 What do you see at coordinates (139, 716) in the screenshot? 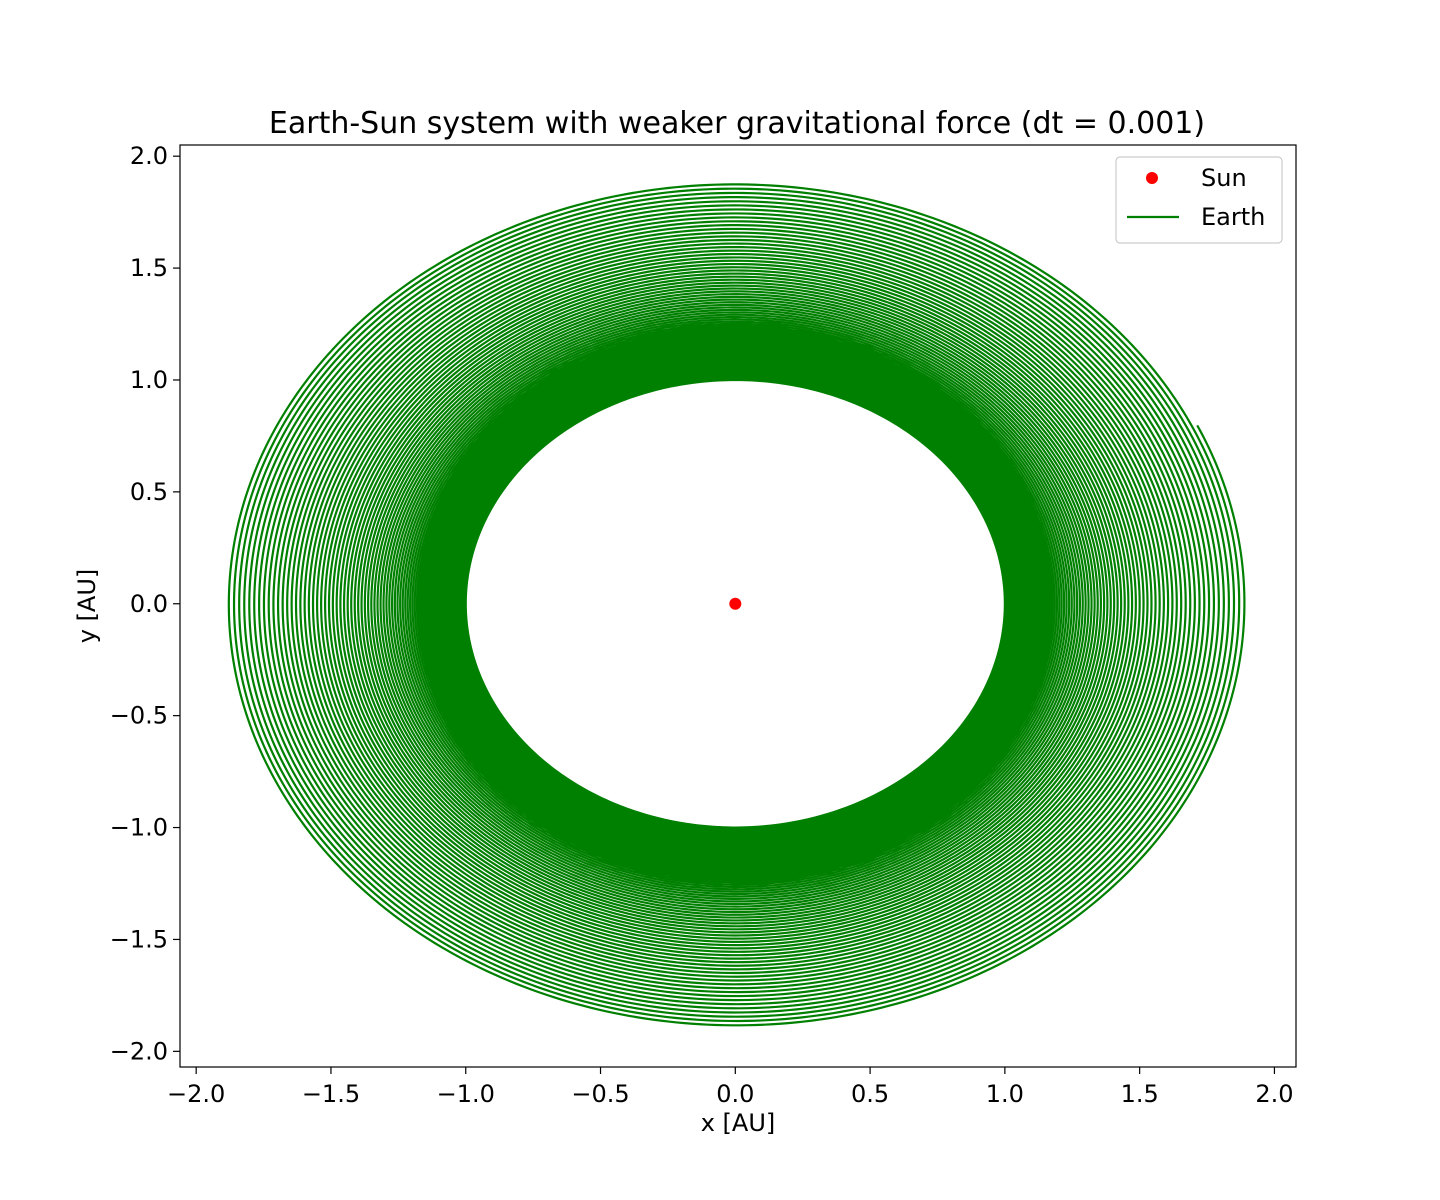
I see `y-tick-label: −0.5` at bounding box center [139, 716].